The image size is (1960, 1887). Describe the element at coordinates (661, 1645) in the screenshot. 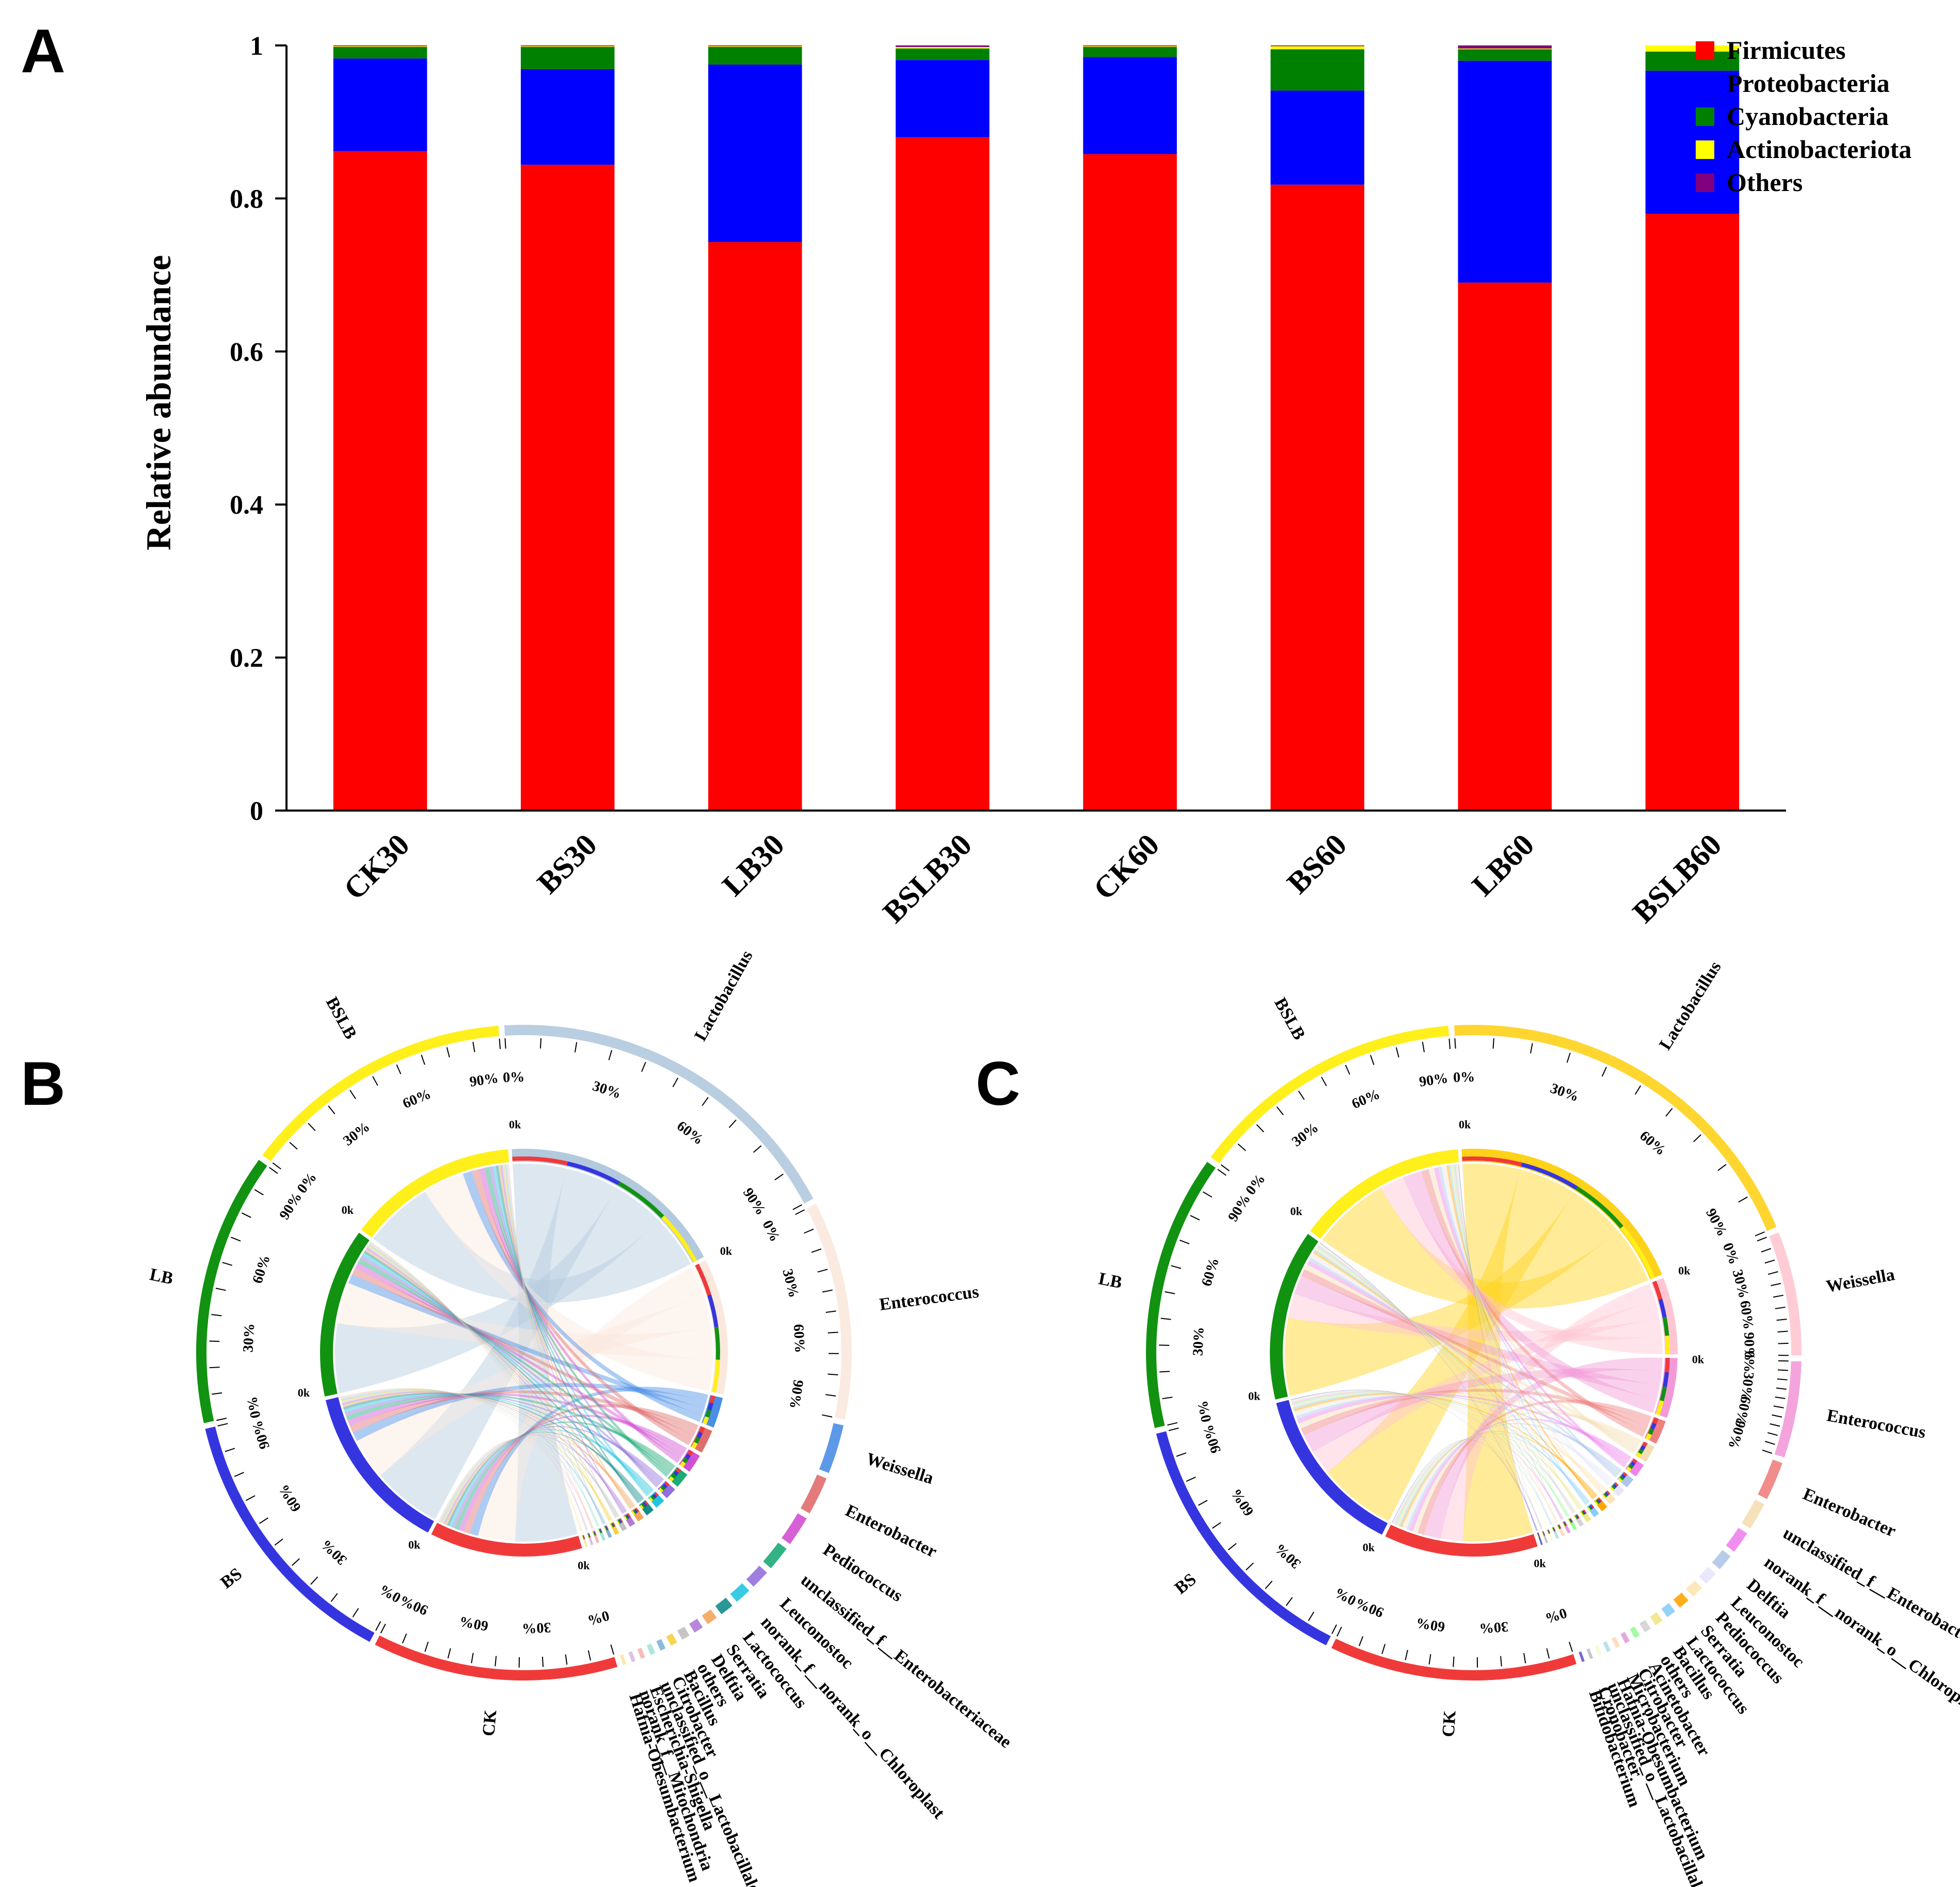

I see `outer-ring-citrobacter` at that location.